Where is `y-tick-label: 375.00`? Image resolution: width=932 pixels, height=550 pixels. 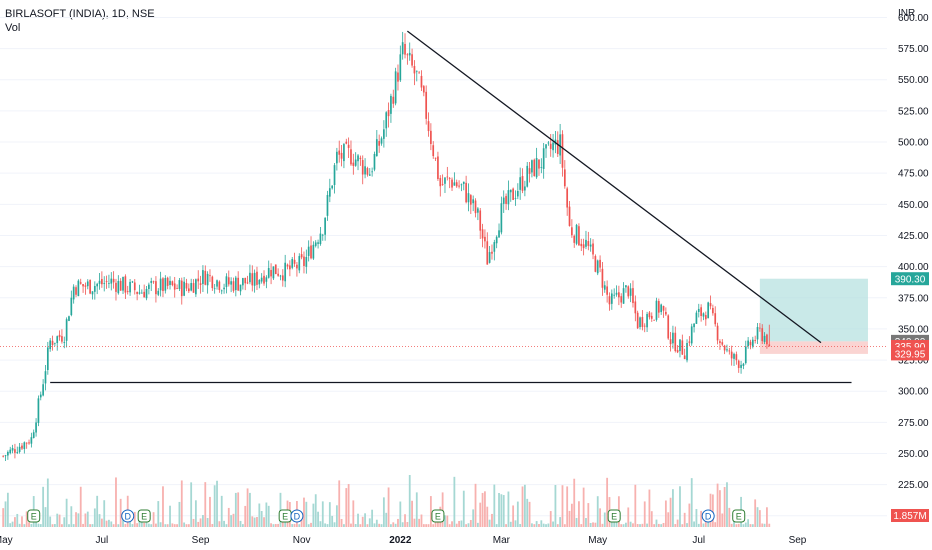 y-tick-label: 375.00 is located at coordinates (913, 298).